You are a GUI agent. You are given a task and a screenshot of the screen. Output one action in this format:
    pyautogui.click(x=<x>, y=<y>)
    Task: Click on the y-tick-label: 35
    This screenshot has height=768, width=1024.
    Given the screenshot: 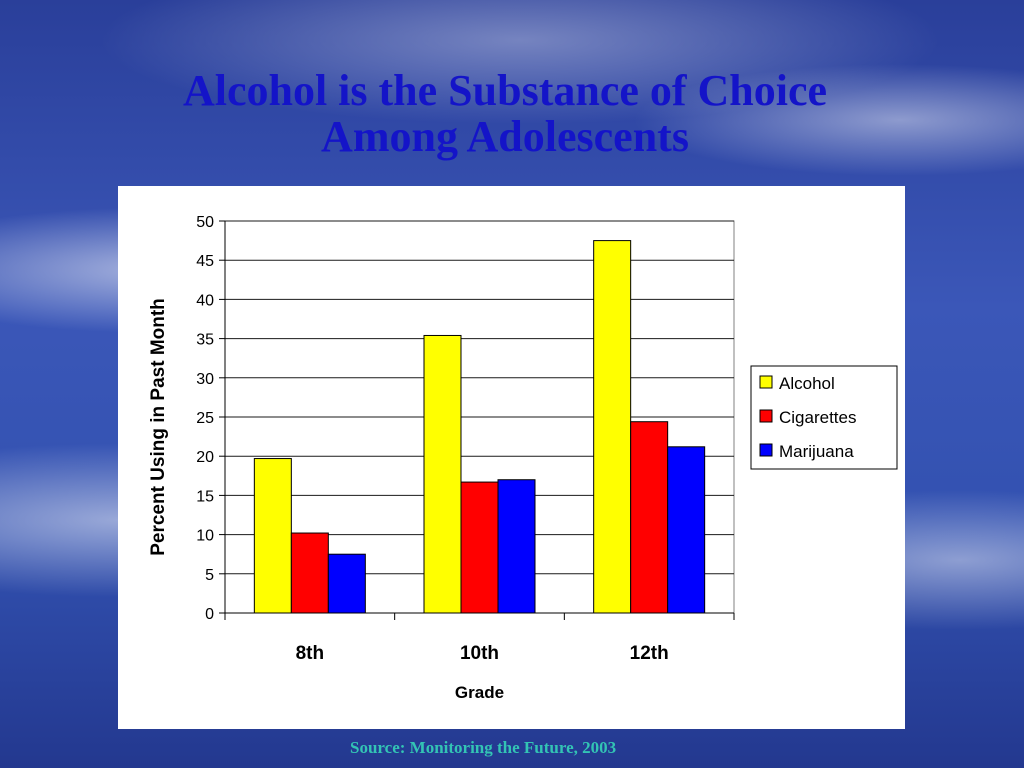 What is the action you would take?
    pyautogui.click(x=205, y=340)
    